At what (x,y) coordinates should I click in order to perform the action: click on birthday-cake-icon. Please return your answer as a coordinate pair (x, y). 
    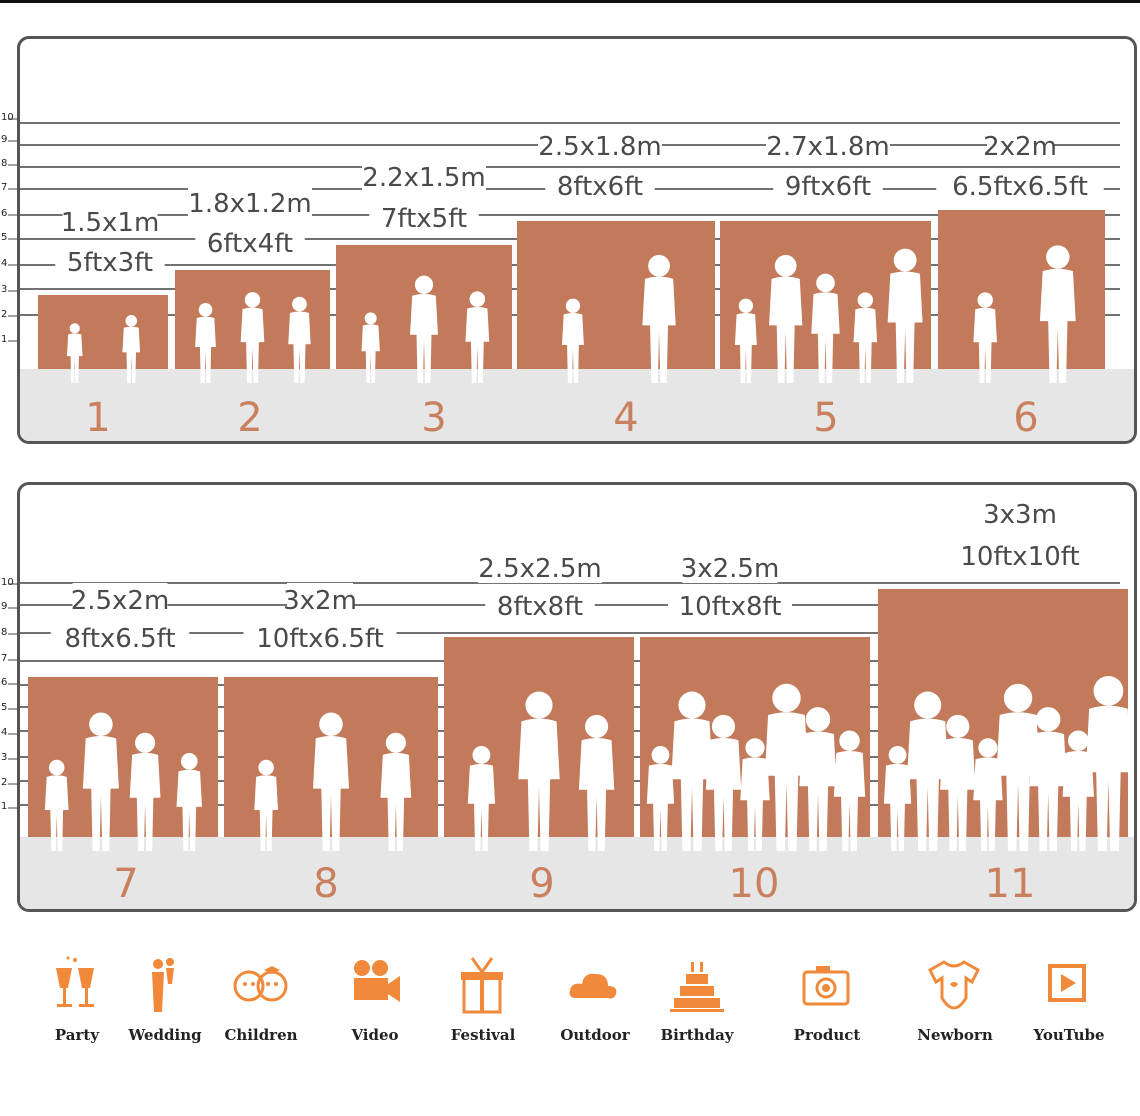
    Looking at the image, I should click on (697, 987).